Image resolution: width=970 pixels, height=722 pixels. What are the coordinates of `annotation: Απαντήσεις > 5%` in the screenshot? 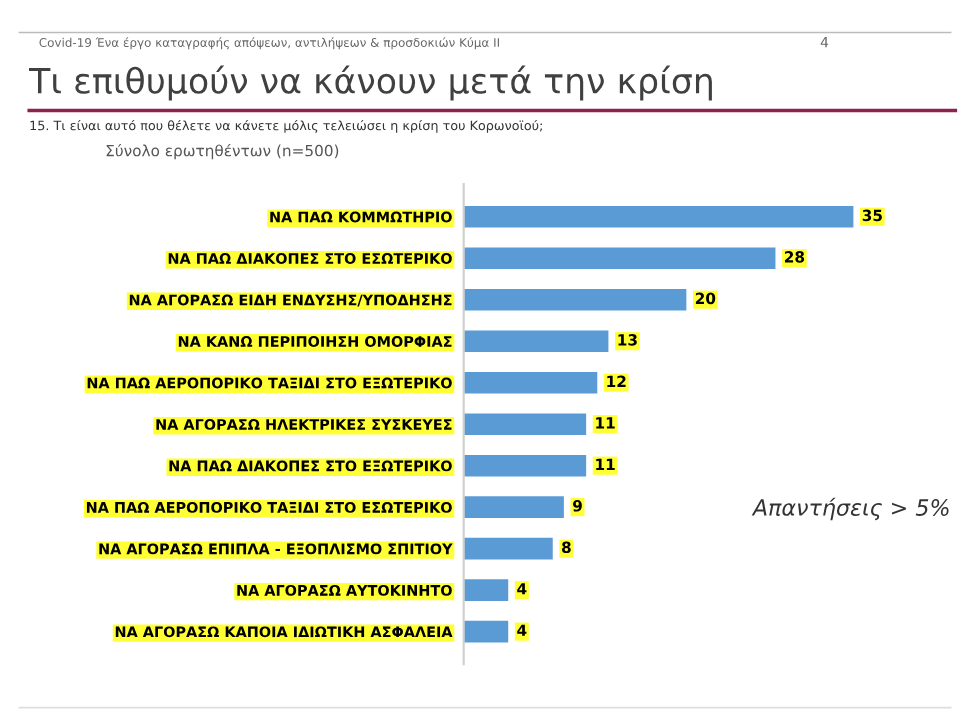 It's located at (850, 509).